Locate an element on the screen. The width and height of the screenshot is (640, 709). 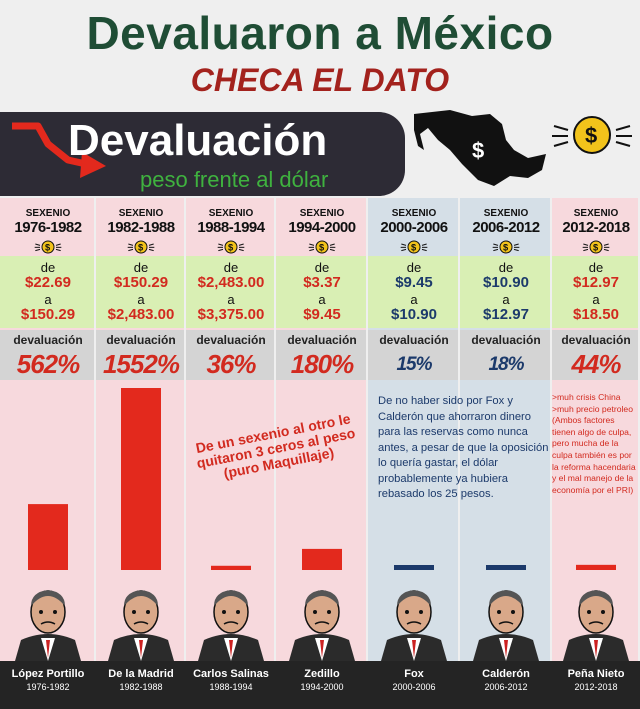
sexenio-years: 1982-1988 is located at coordinates (141, 227).